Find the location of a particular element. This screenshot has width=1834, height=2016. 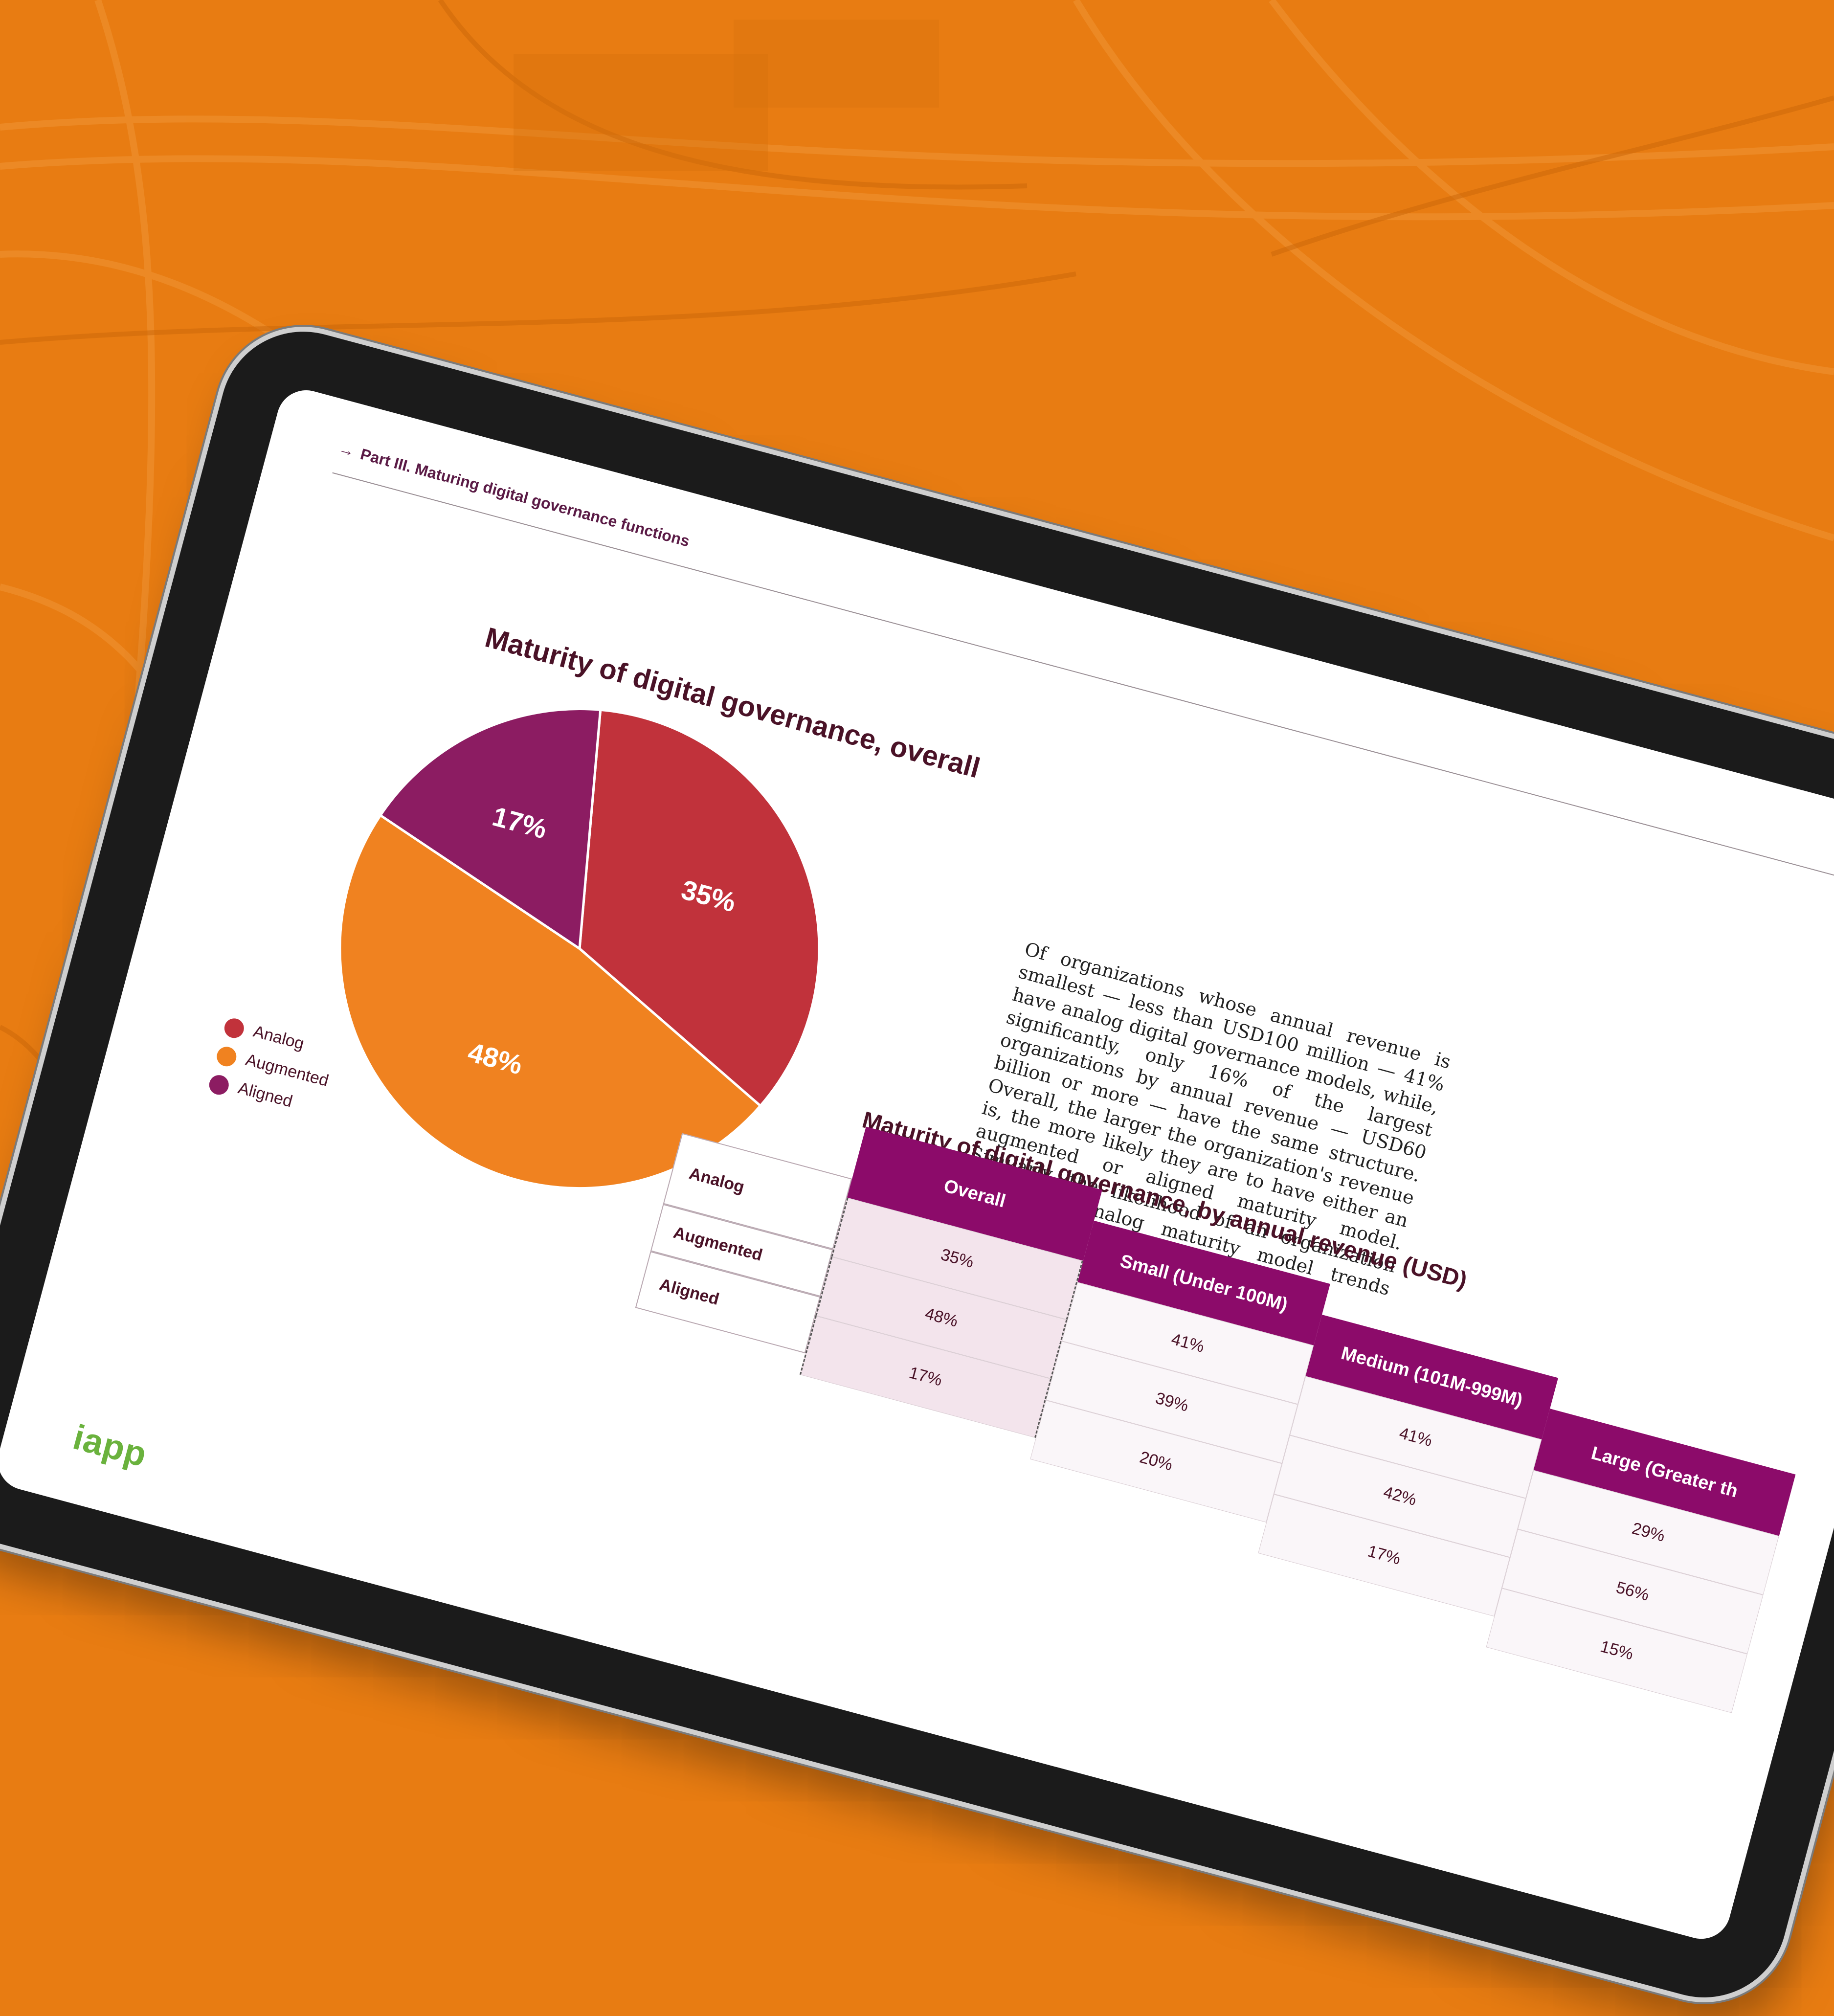

pie-chart: 35%48%17% is located at coordinates (579, 949).